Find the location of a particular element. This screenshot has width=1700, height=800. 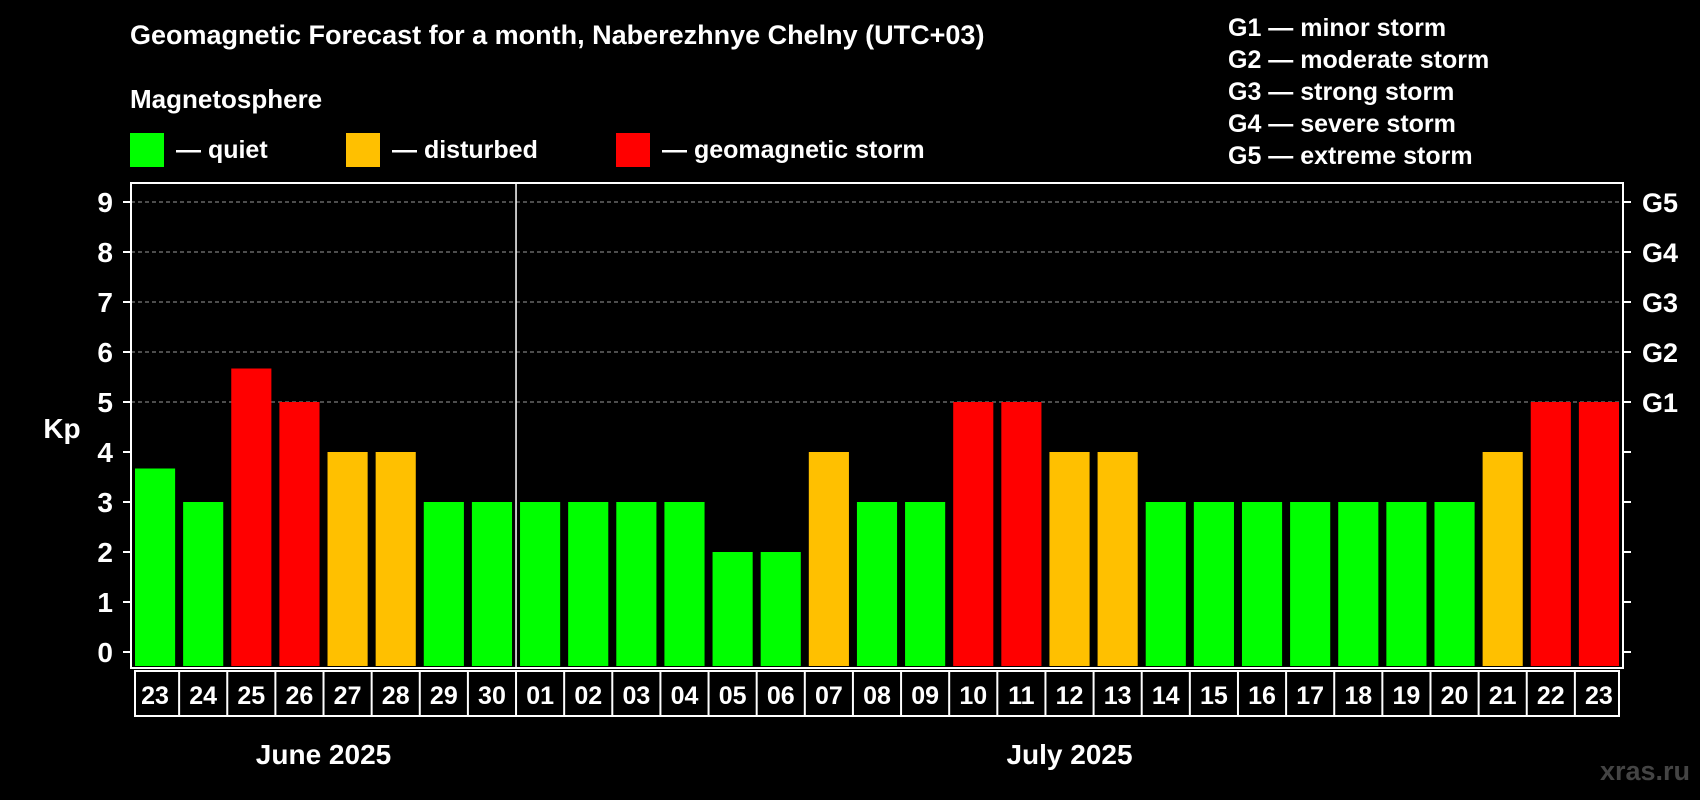

month-label-1: July 2025 is located at coordinates (1069, 754).